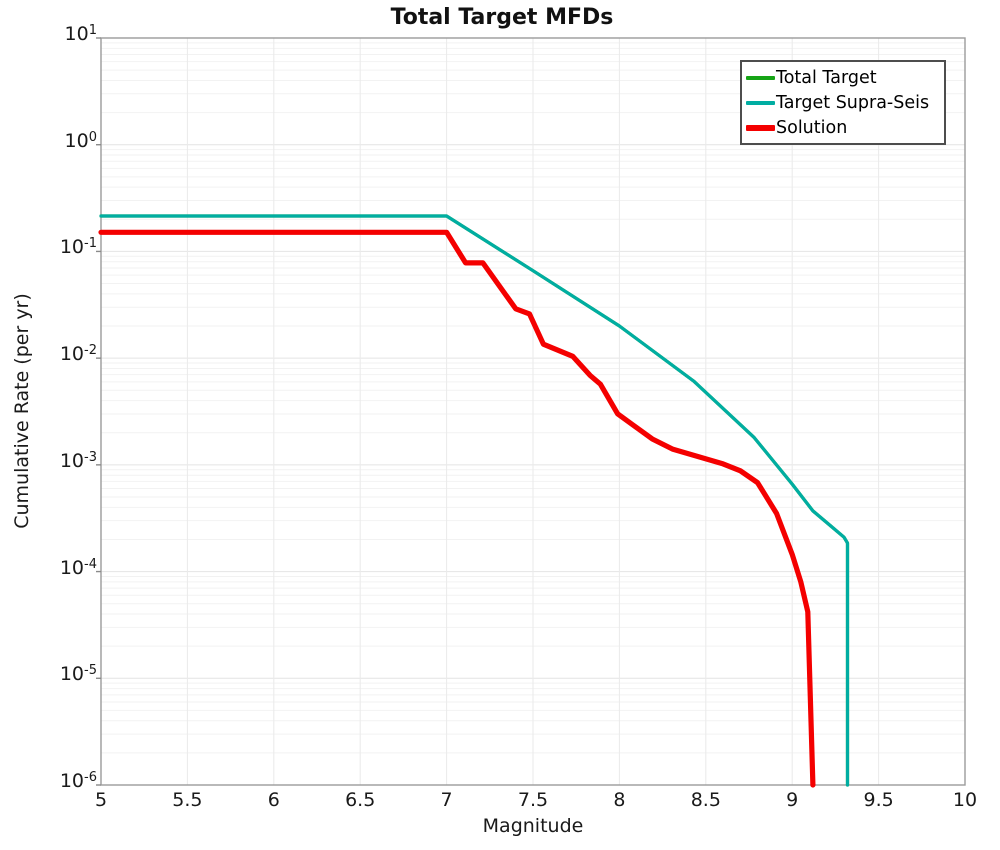 Image resolution: width=1000 pixels, height=850 pixels. What do you see at coordinates (502, 17) in the screenshot?
I see `chart-title: Total Target MFDs` at bounding box center [502, 17].